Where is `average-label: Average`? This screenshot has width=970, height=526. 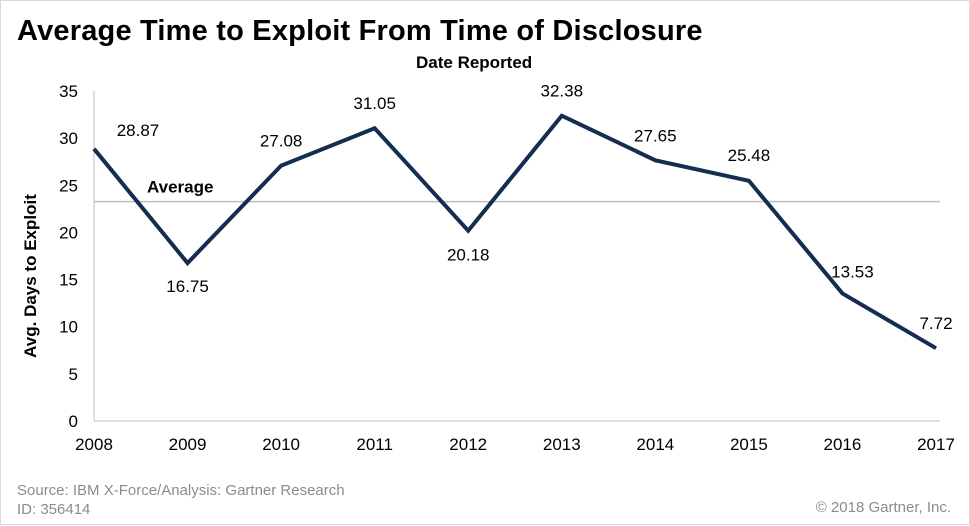 average-label: Average is located at coordinates (180, 187).